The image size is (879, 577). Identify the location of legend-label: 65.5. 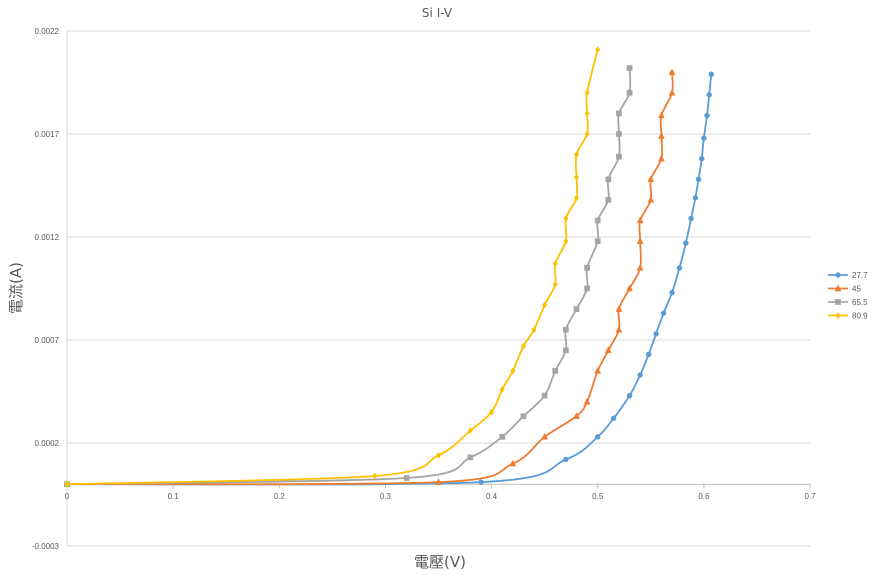
(860, 302).